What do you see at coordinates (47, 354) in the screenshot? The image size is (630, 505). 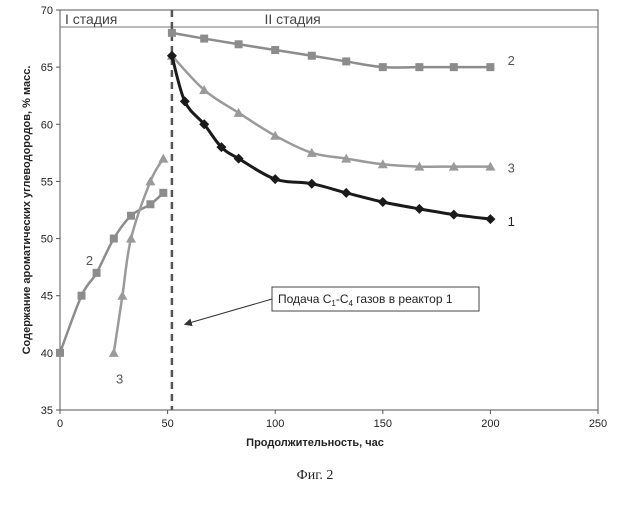 I see `y-tick-label: 40` at bounding box center [47, 354].